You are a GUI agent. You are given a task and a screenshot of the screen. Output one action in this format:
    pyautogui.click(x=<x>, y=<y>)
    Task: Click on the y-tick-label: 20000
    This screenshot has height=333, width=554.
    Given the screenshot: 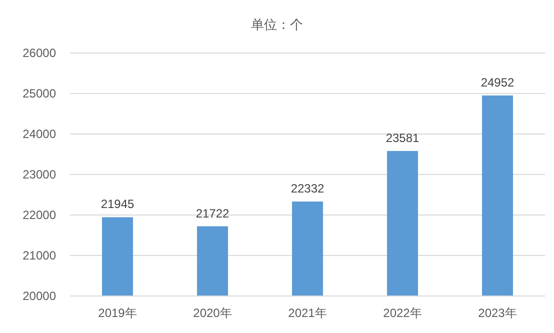 What is the action you would take?
    pyautogui.click(x=39, y=296)
    